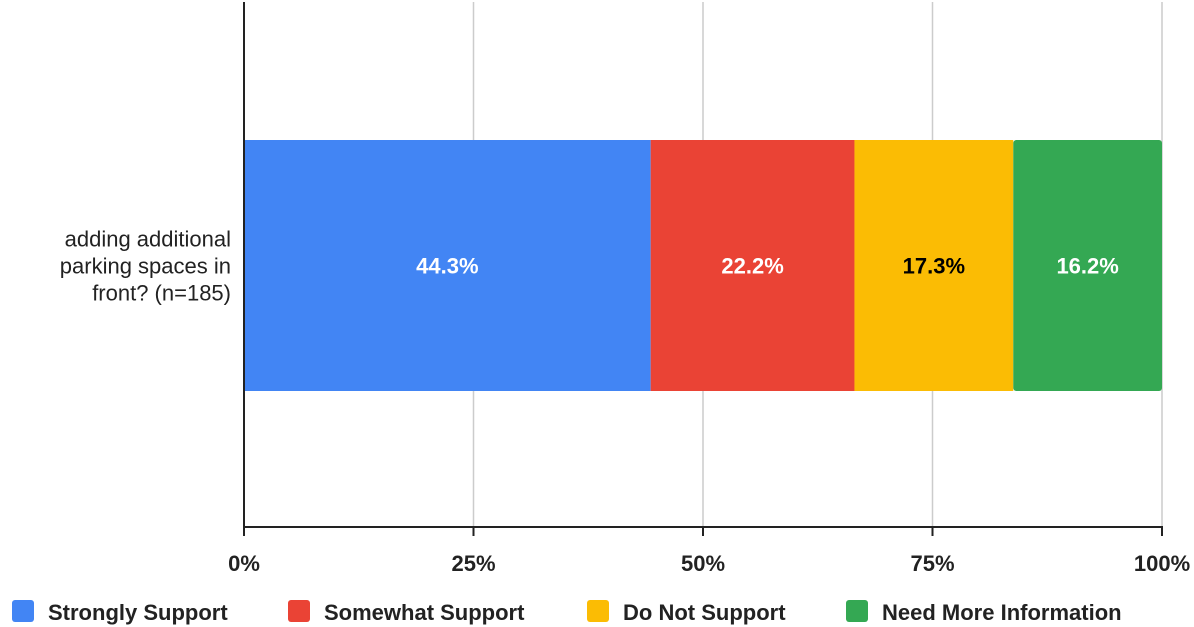 The width and height of the screenshot is (1194, 627). Describe the element at coordinates (703, 563) in the screenshot. I see `x-tick-label: 50%` at that location.